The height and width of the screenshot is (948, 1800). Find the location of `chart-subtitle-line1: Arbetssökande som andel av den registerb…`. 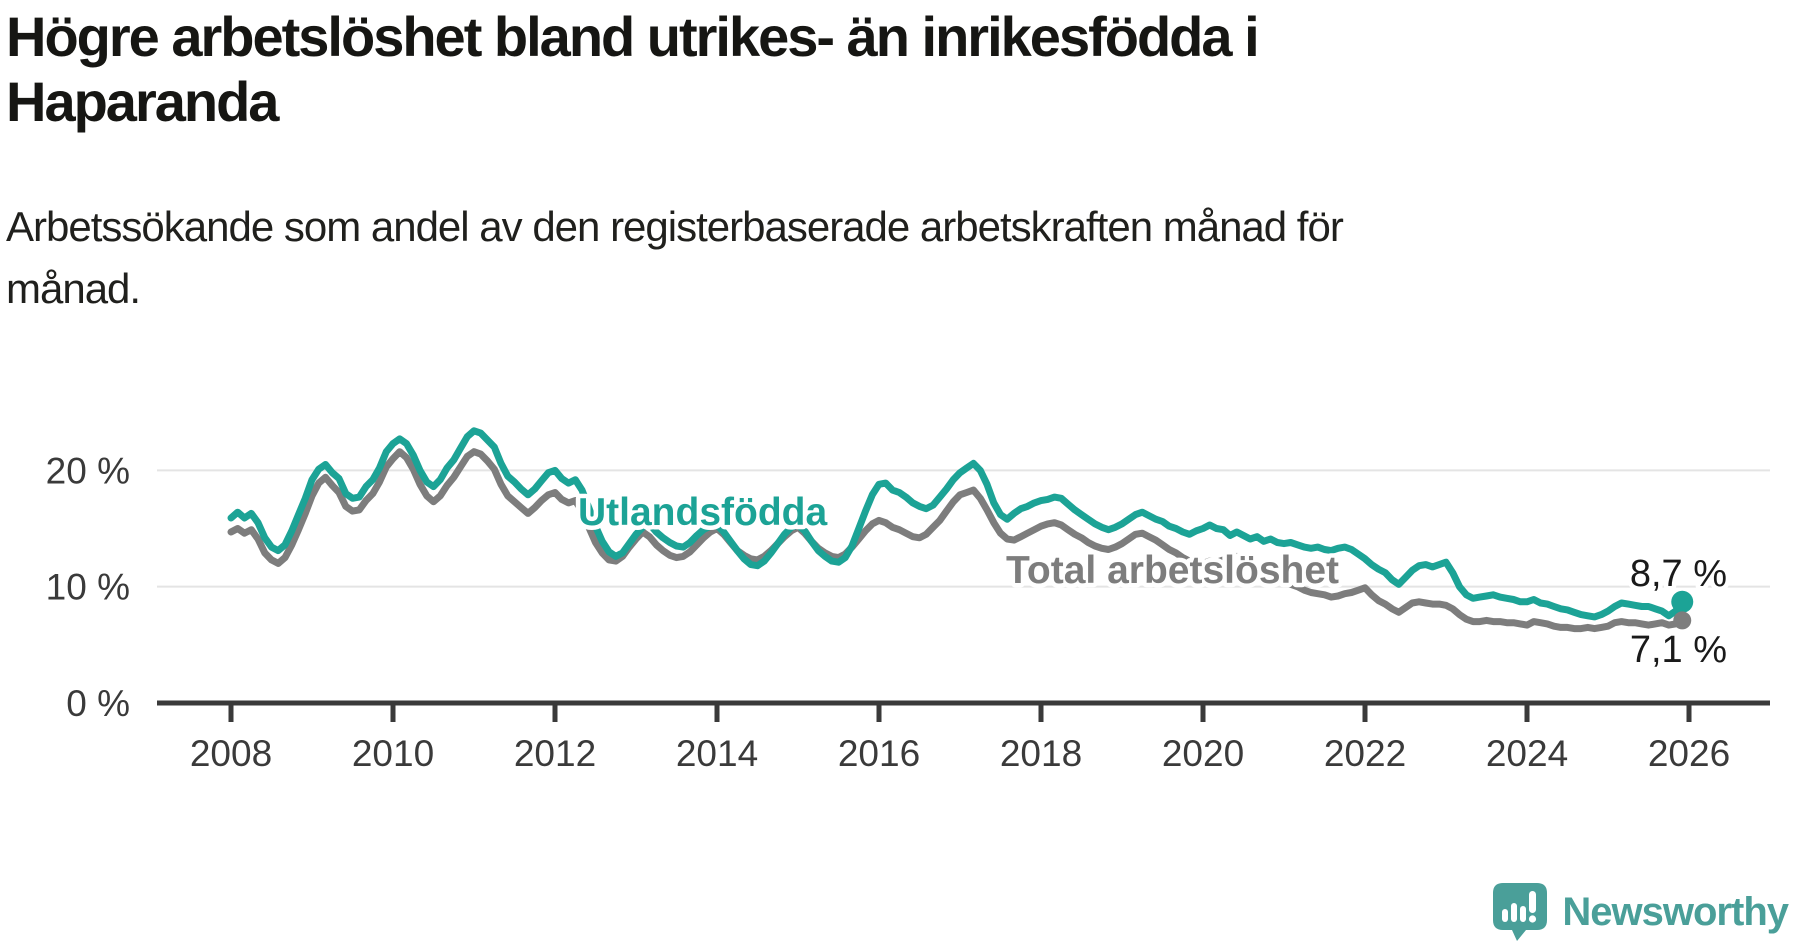

chart-subtitle-line1: Arbetssökande som andel av den registerb… is located at coordinates (675, 226).